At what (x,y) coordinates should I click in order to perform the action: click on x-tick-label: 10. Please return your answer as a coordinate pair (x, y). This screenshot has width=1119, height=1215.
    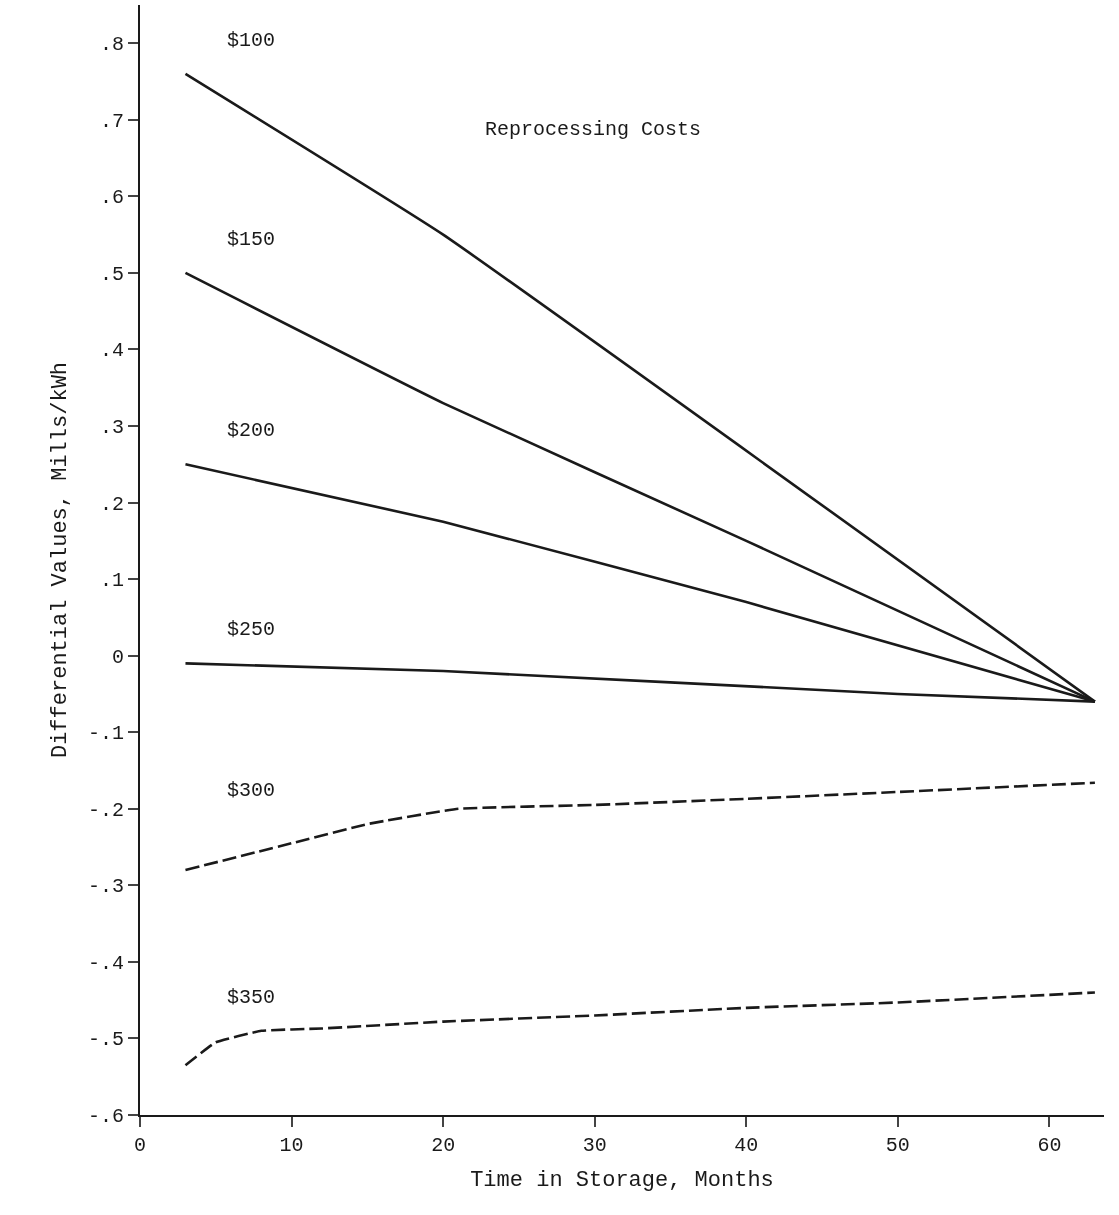
    Looking at the image, I should click on (291, 1145).